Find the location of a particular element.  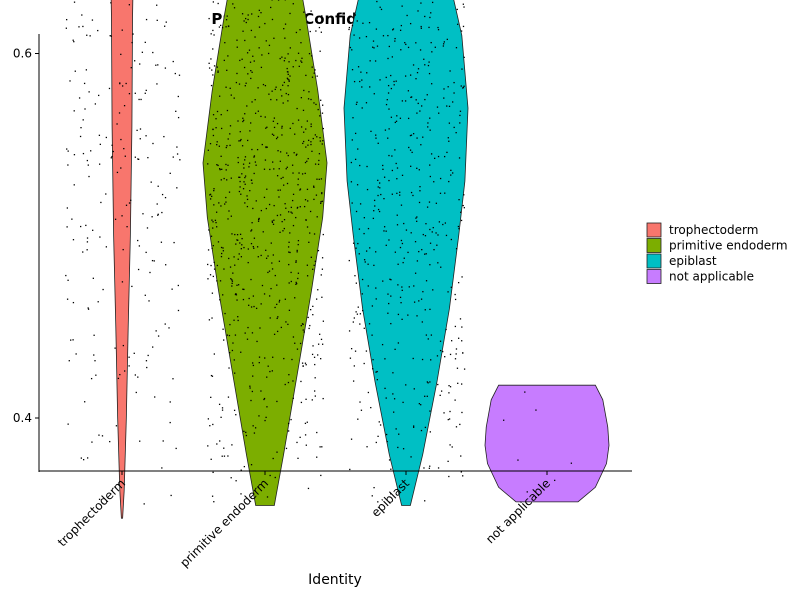

legend-label: trophectoderm is located at coordinates (713, 230).